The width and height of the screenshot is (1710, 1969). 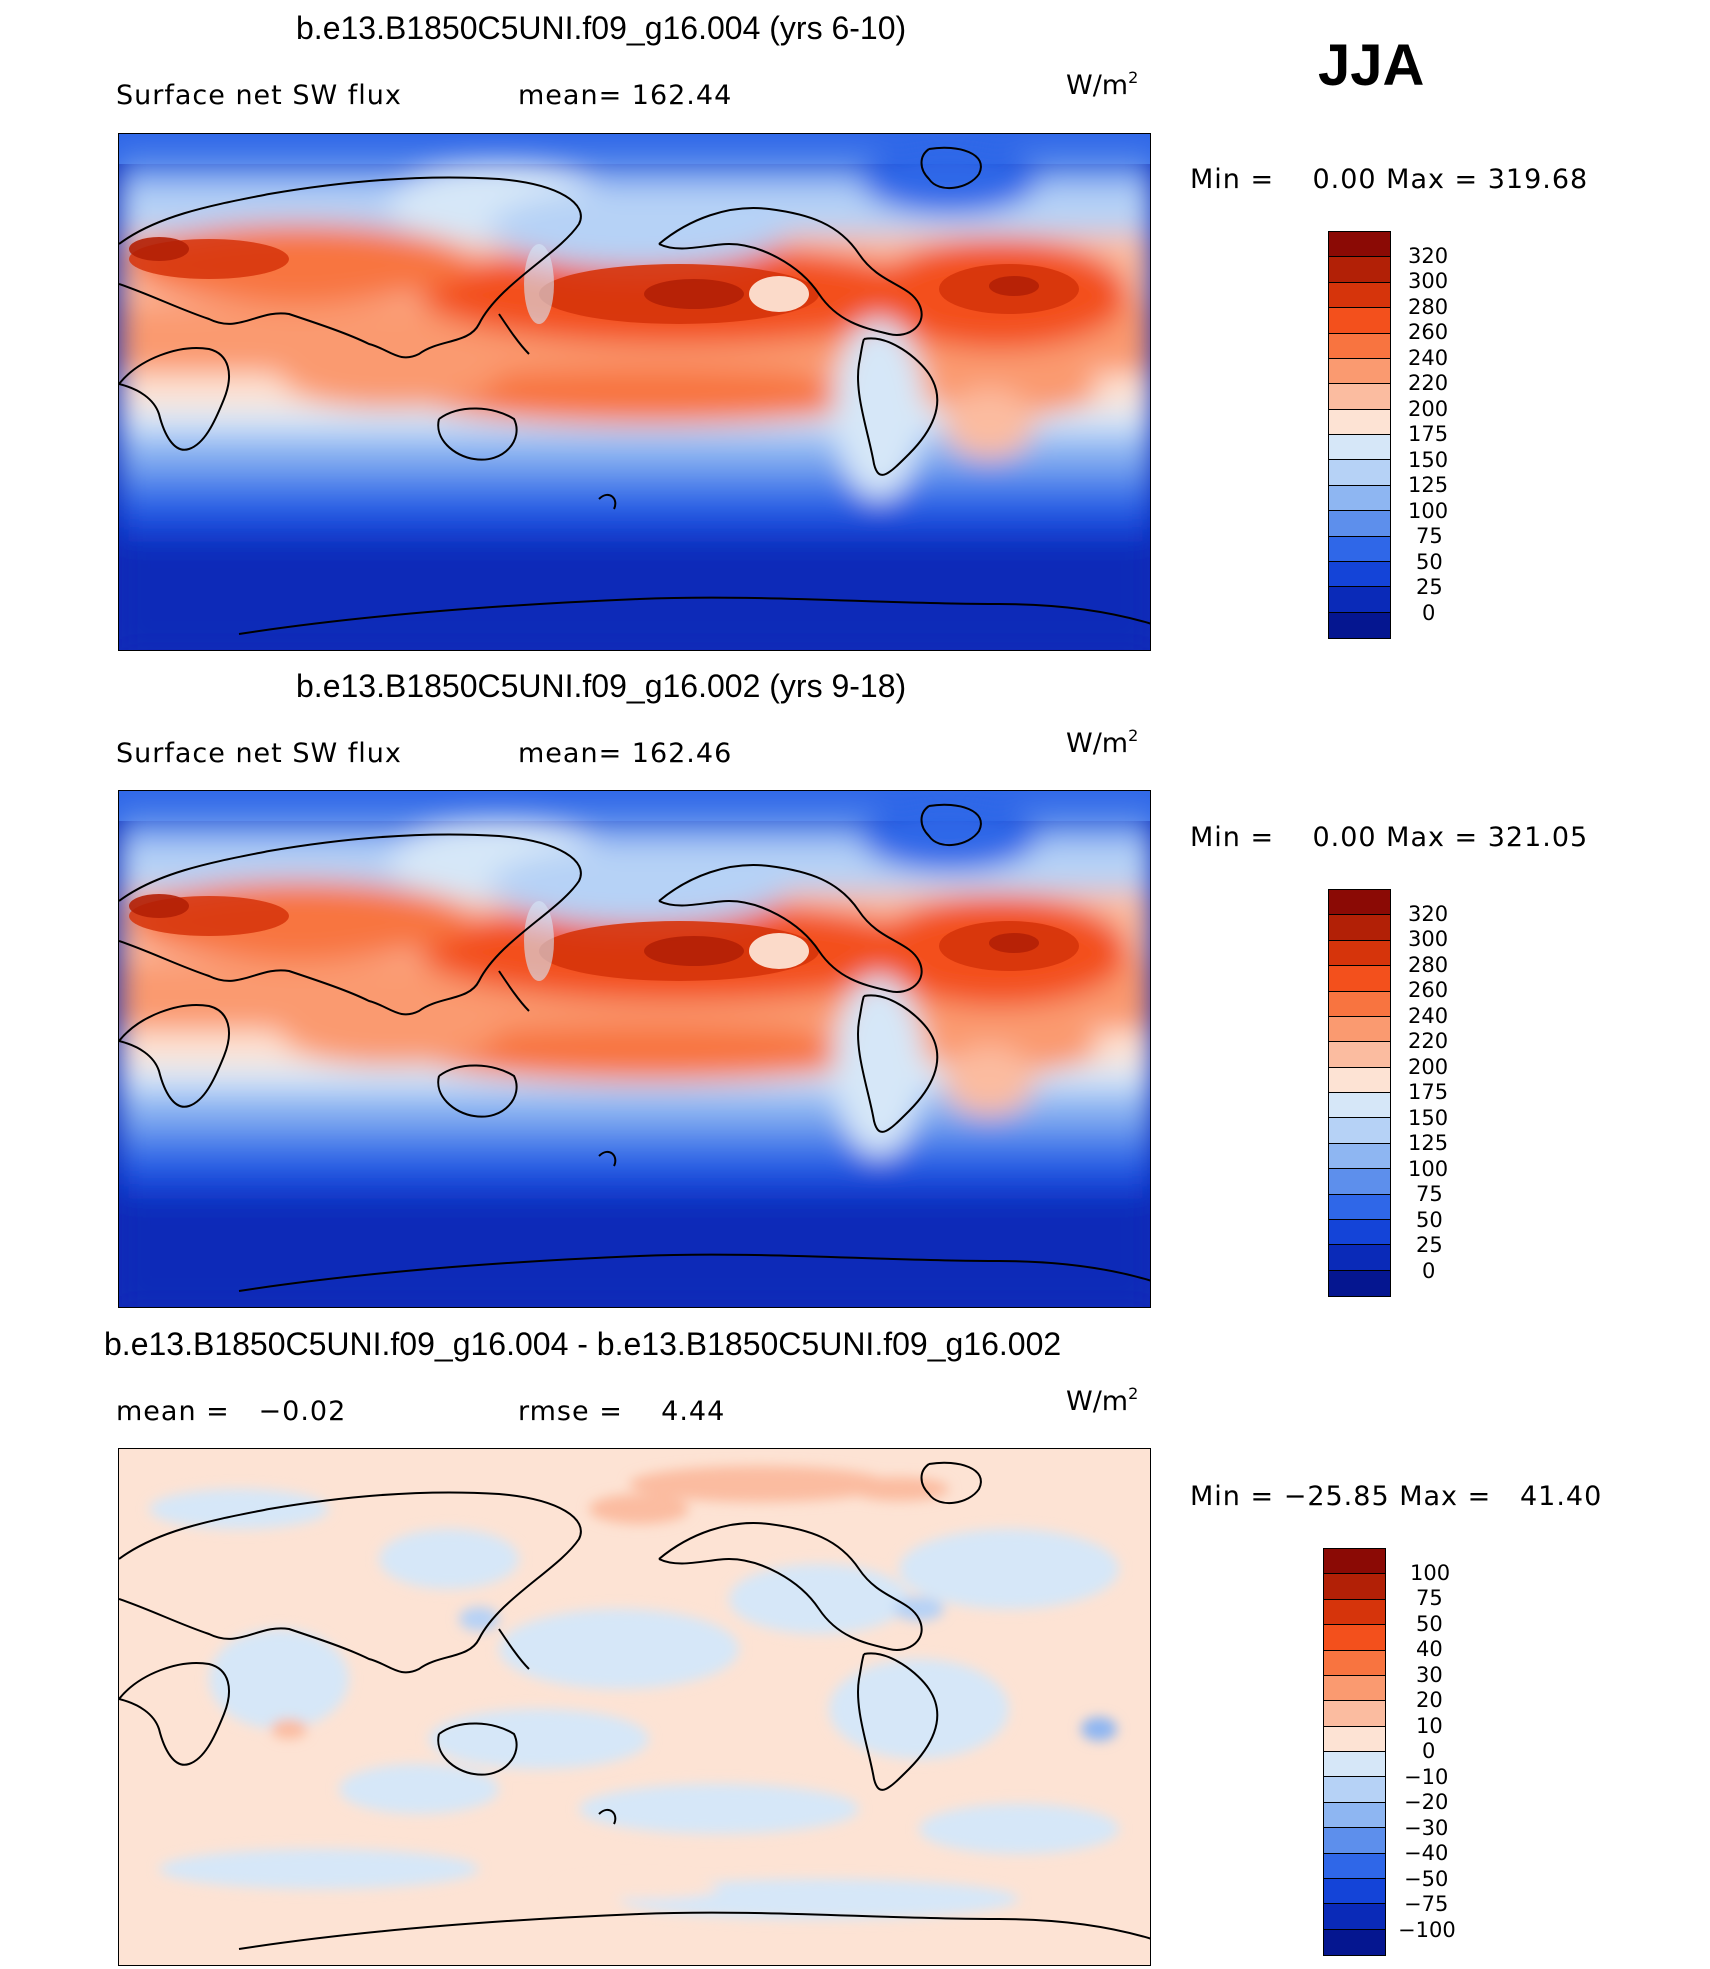 I want to click on colorbar-tick-label: 20, so click(x=1429, y=1700).